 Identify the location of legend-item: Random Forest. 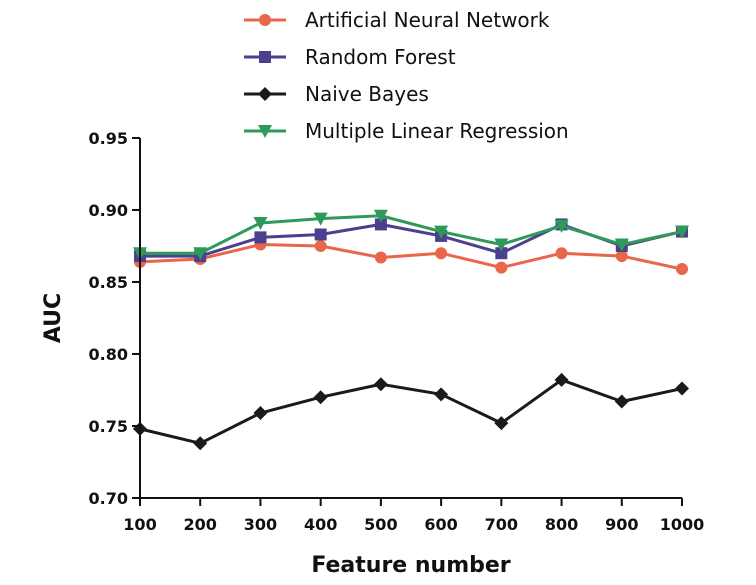
(350, 57).